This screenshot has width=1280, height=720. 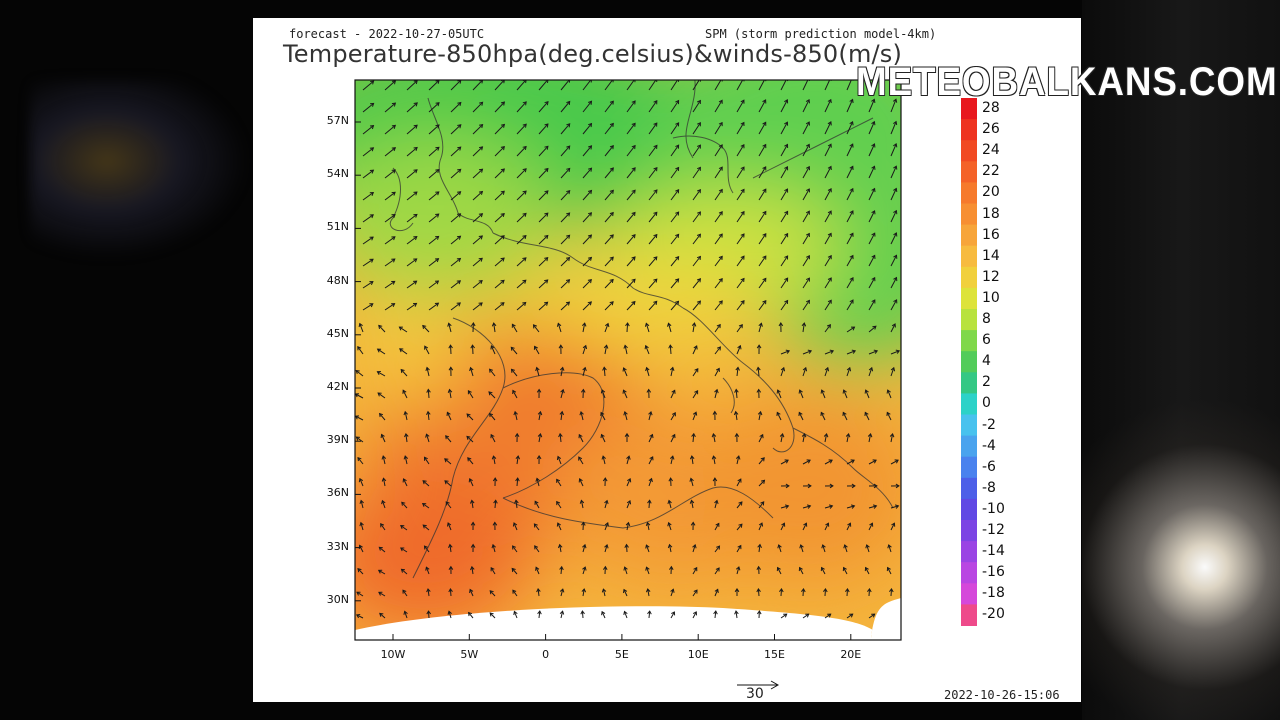 What do you see at coordinates (337, 120) in the screenshot?
I see `latitude-label: 57N` at bounding box center [337, 120].